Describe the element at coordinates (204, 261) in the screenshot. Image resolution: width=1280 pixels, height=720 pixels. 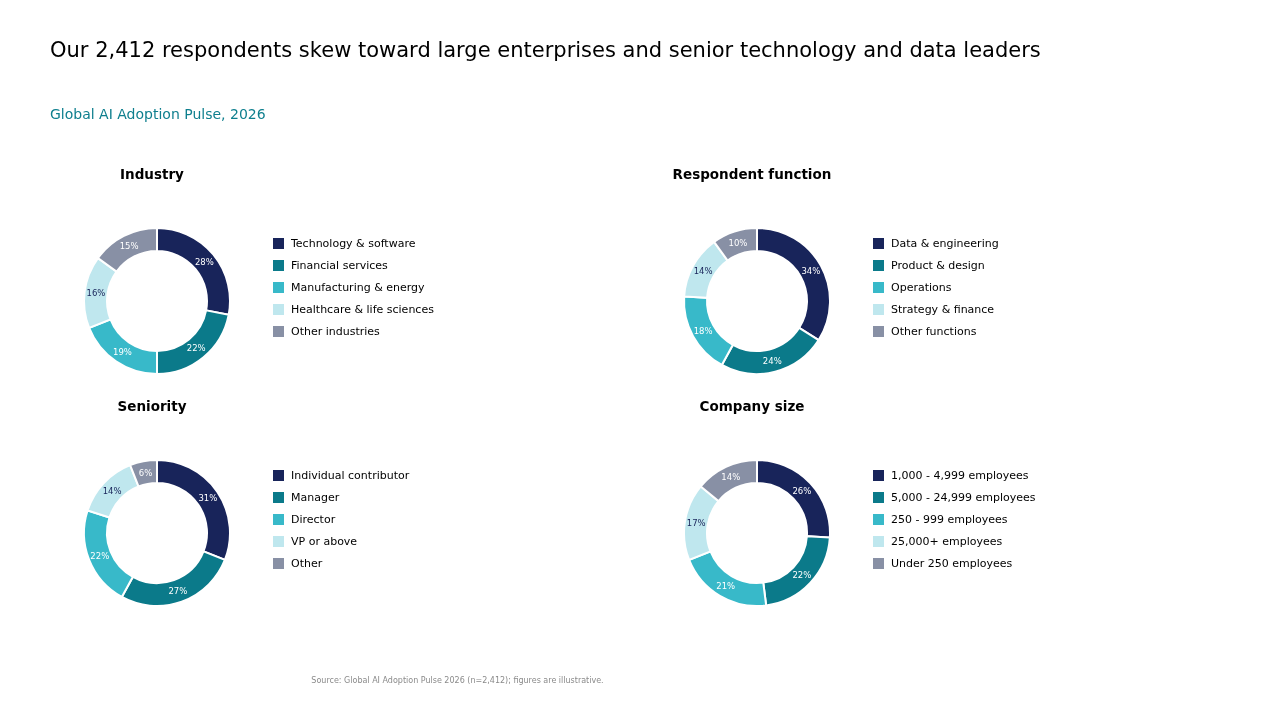
I see `data-label: 28%` at that location.